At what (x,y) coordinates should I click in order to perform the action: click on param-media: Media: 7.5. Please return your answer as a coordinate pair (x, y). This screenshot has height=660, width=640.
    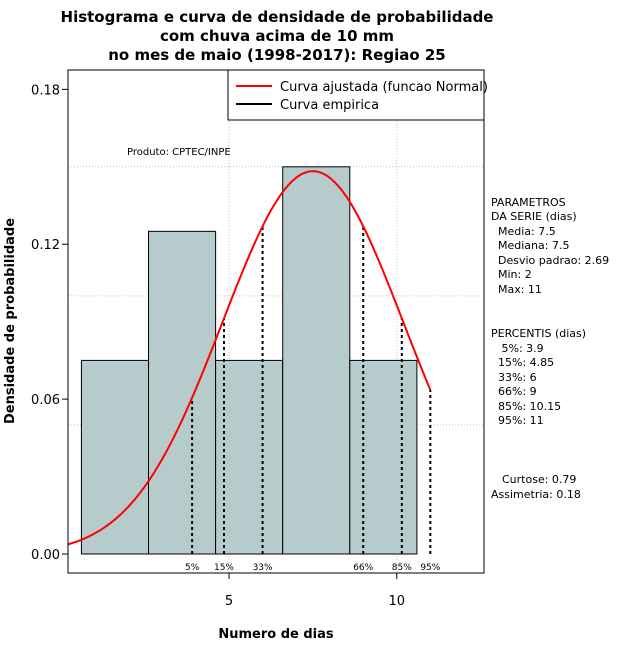
    Looking at the image, I should click on (523, 231).